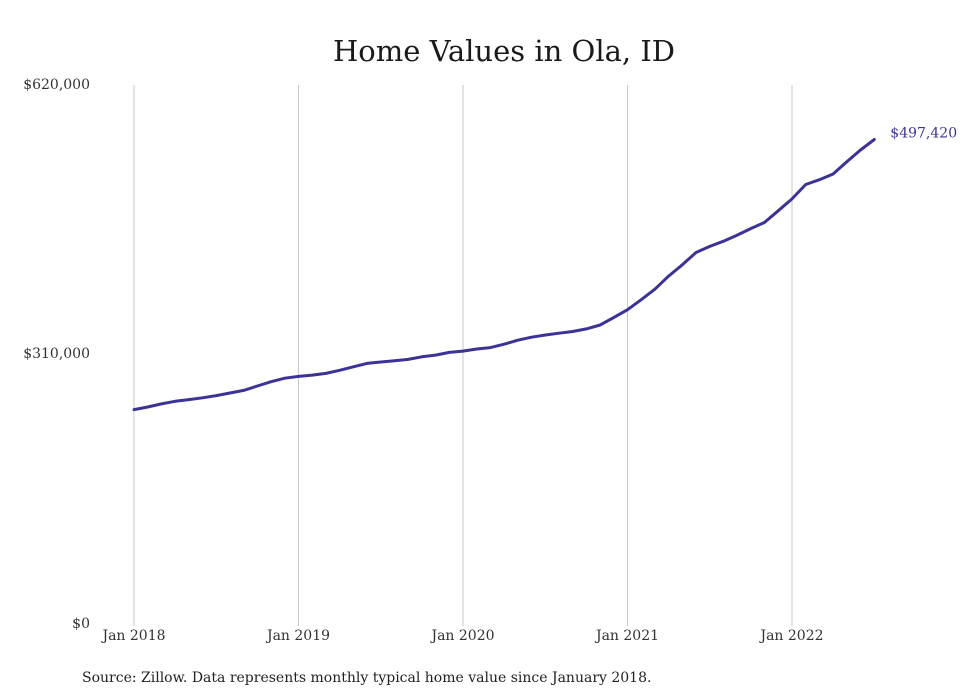 The image size is (980, 699). What do you see at coordinates (923, 134) in the screenshot?
I see `end-value-label: $497,420` at bounding box center [923, 134].